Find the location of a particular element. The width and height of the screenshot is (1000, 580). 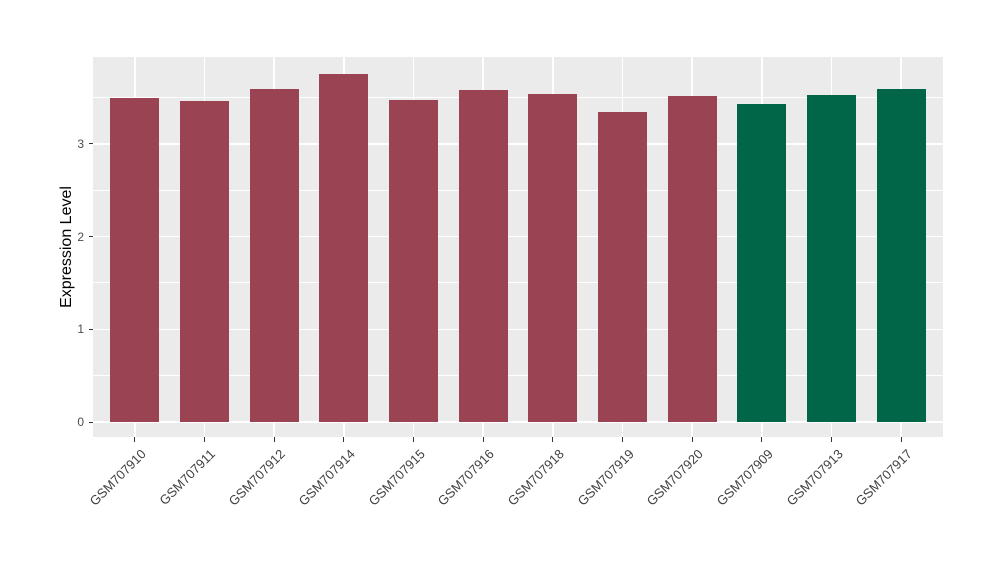

bar-GSM707919 is located at coordinates (622, 267).